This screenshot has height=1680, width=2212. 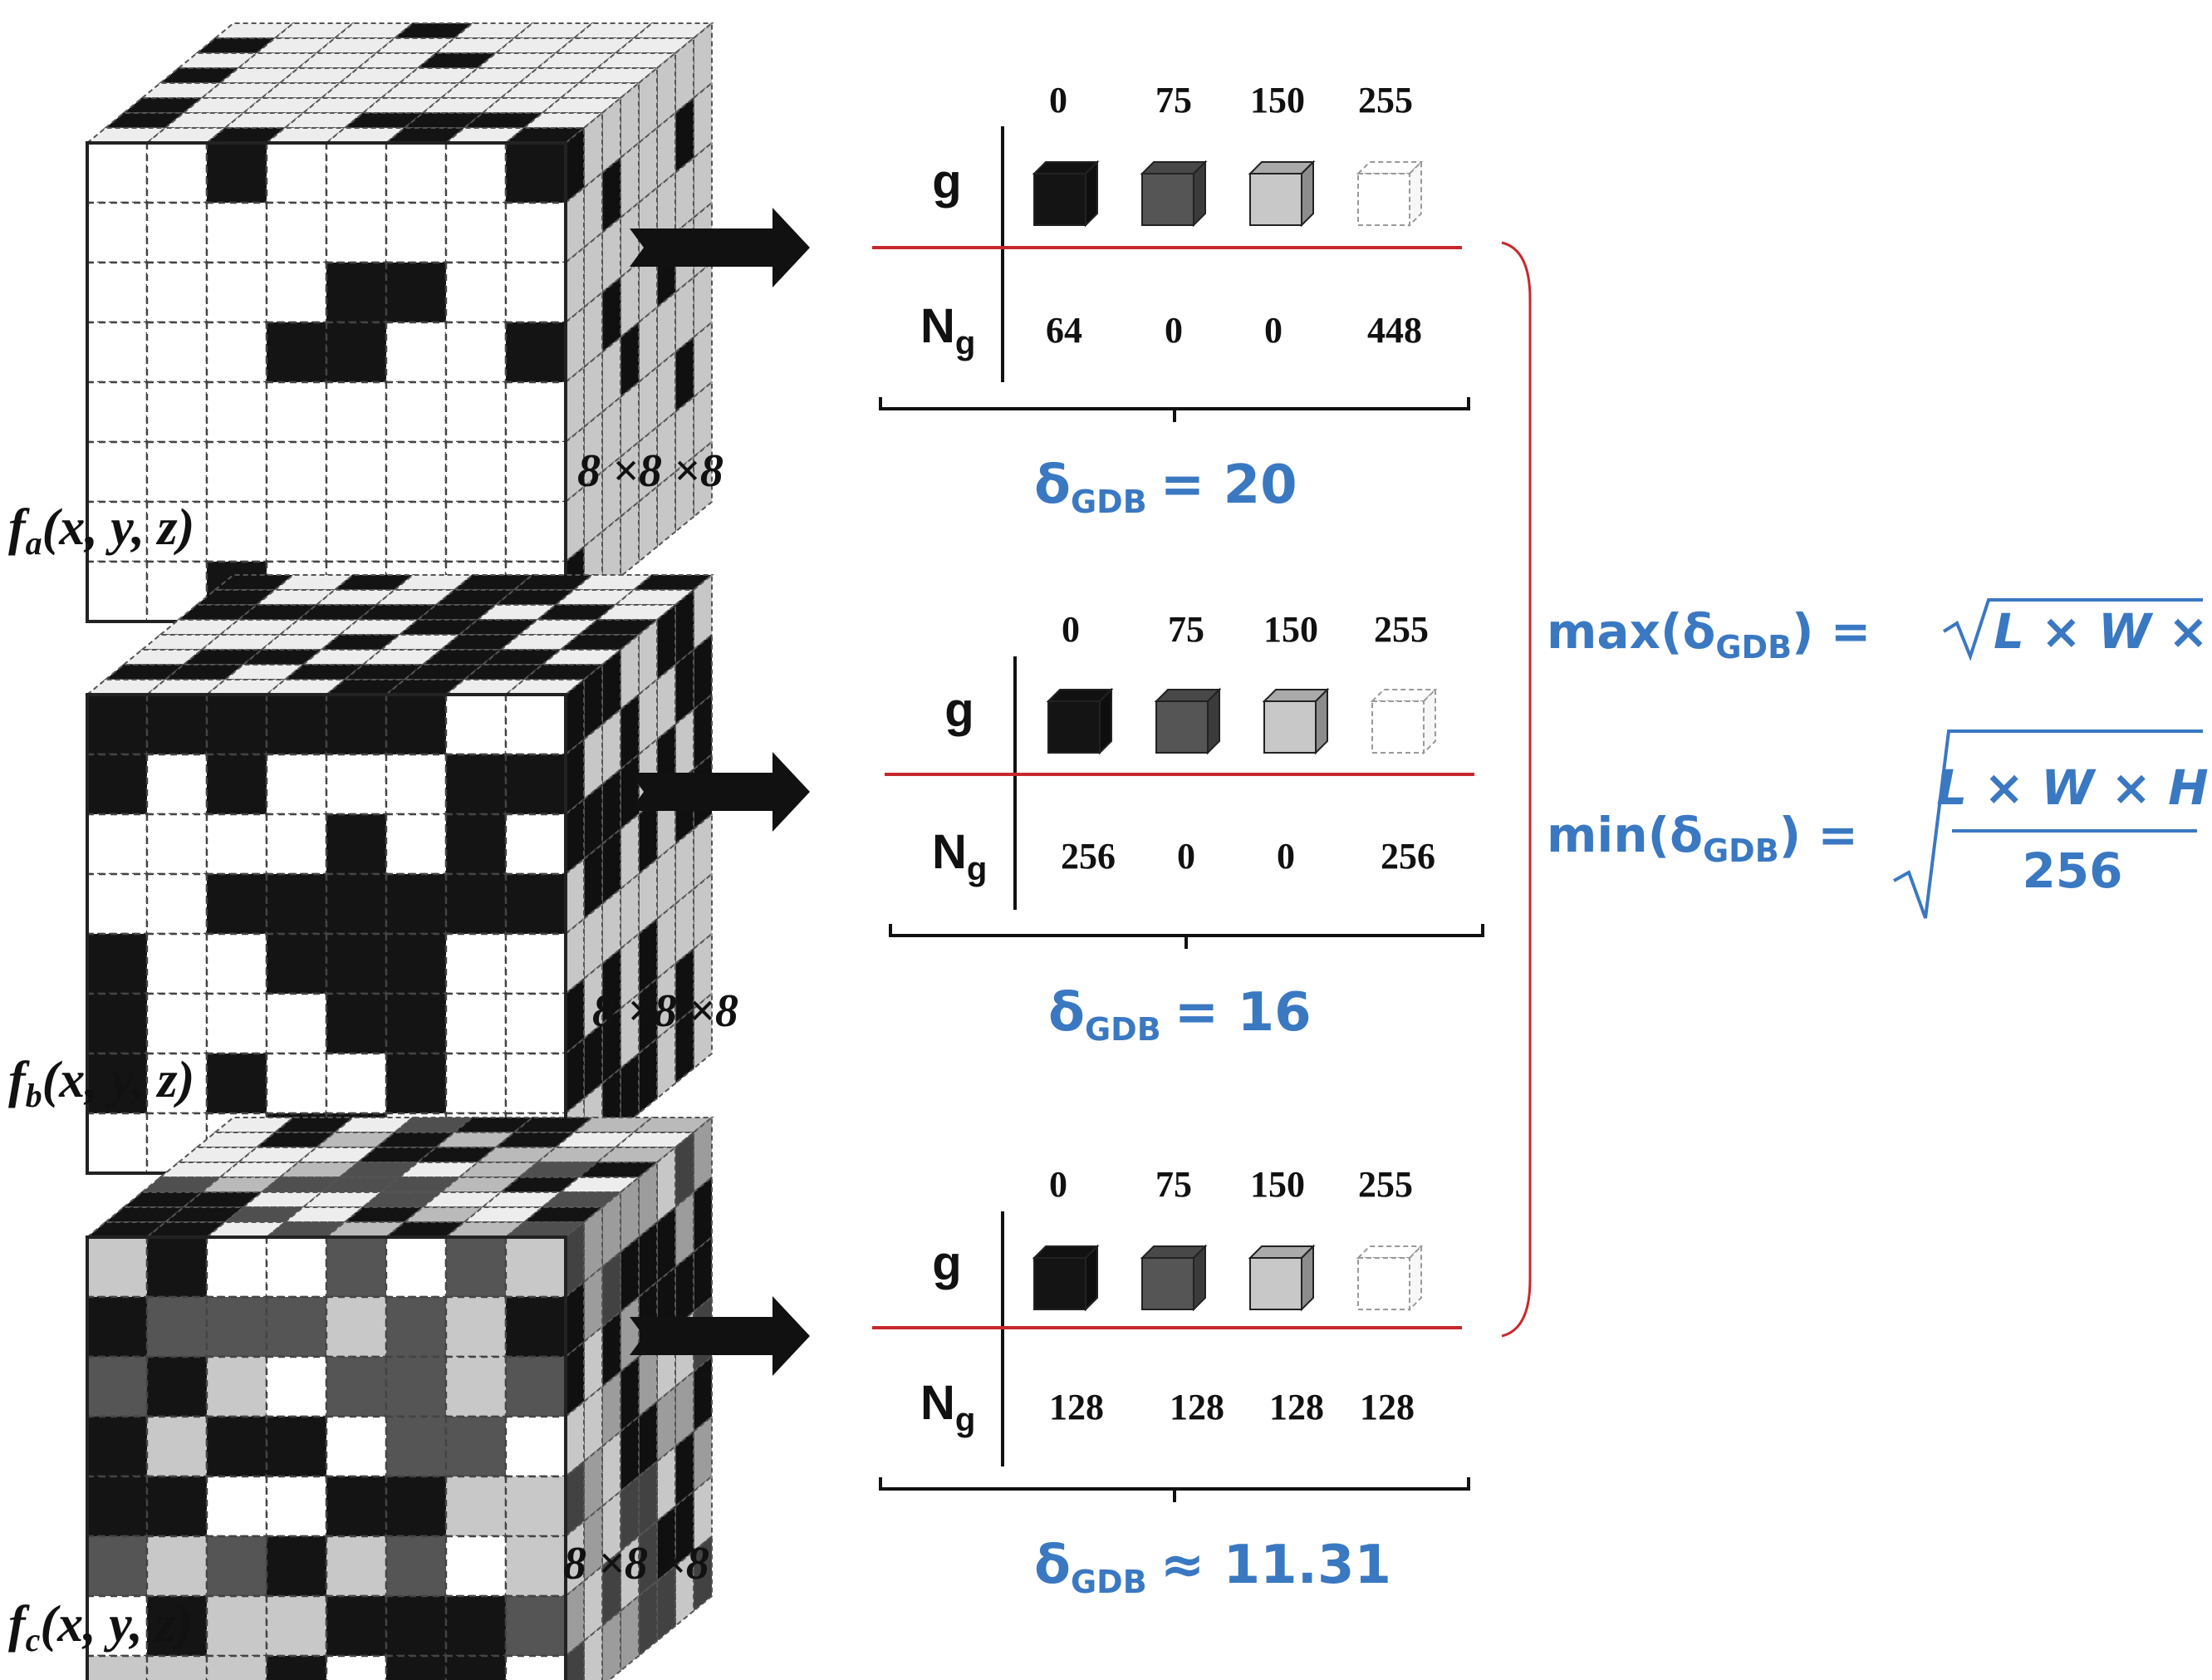 What do you see at coordinates (1071, 629) in the screenshot?
I see `grey-level-header: 0` at bounding box center [1071, 629].